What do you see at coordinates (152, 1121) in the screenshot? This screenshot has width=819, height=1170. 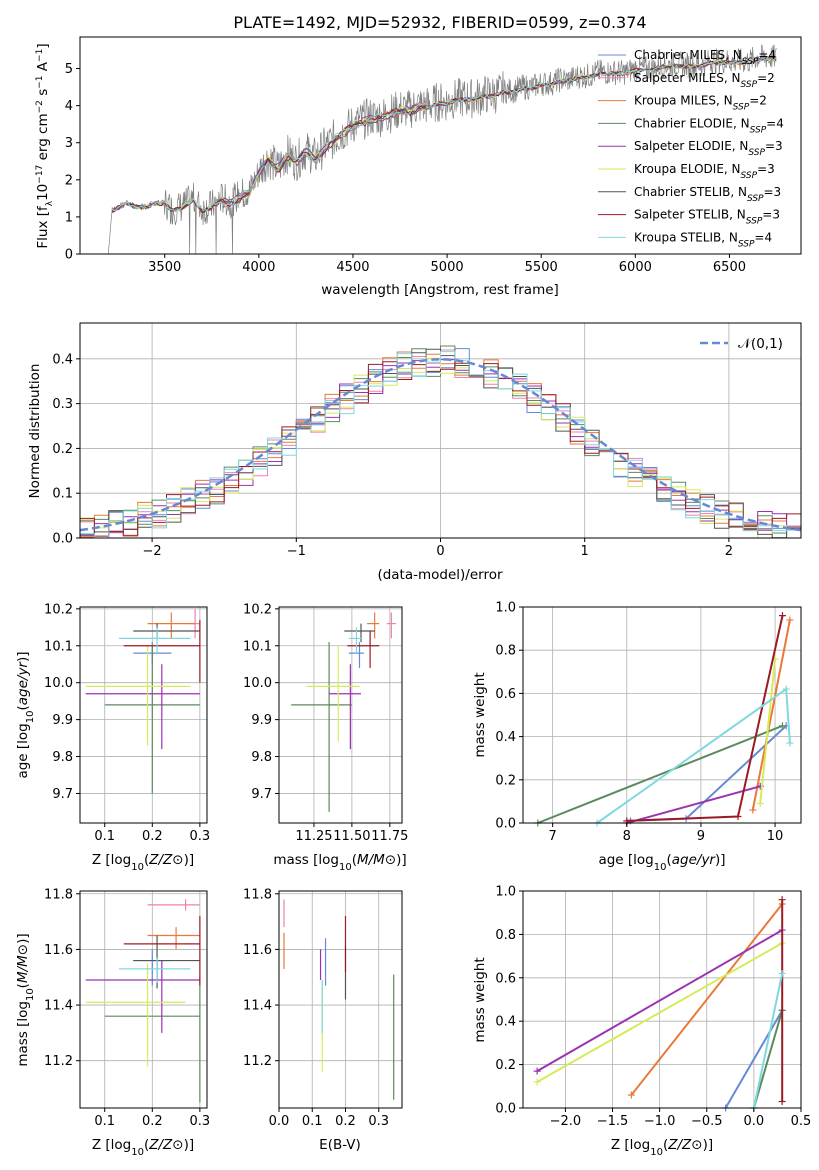 I see `x-tick-label: 0.2` at bounding box center [152, 1121].